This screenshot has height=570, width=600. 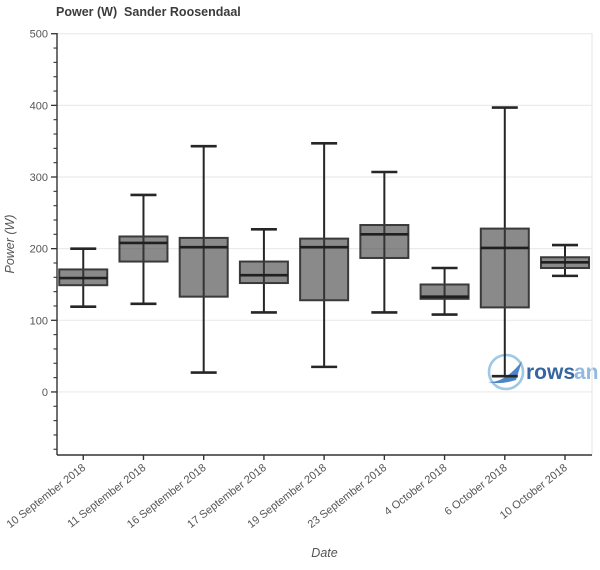 What do you see at coordinates (475, 490) in the screenshot?
I see `x-tick-label: 6 October 2018` at bounding box center [475, 490].